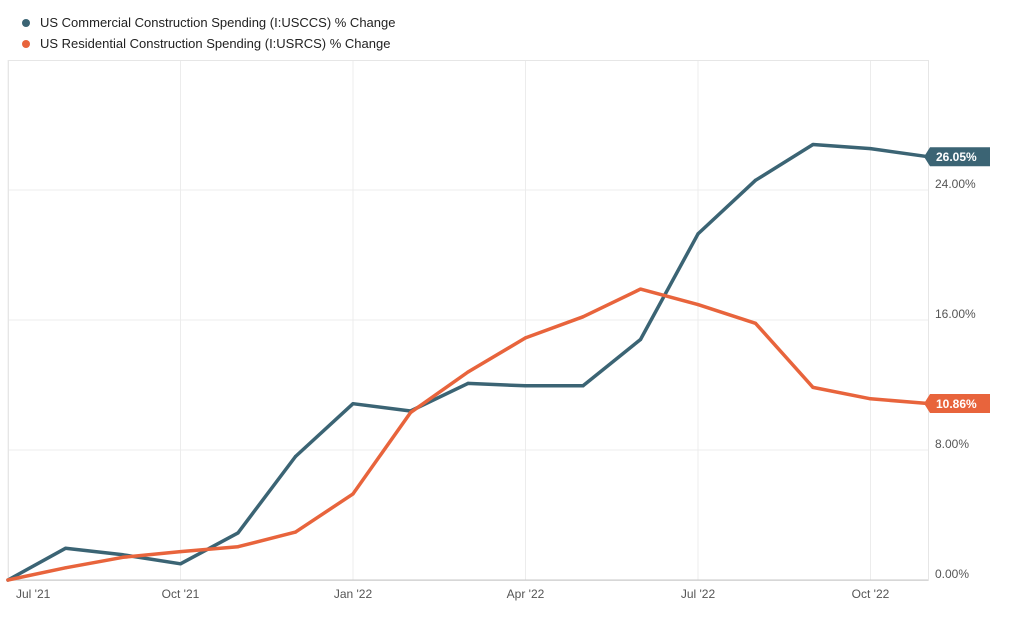 This screenshot has width=1024, height=623. What do you see at coordinates (871, 594) in the screenshot?
I see `x-tick-label: Oct '22` at bounding box center [871, 594].